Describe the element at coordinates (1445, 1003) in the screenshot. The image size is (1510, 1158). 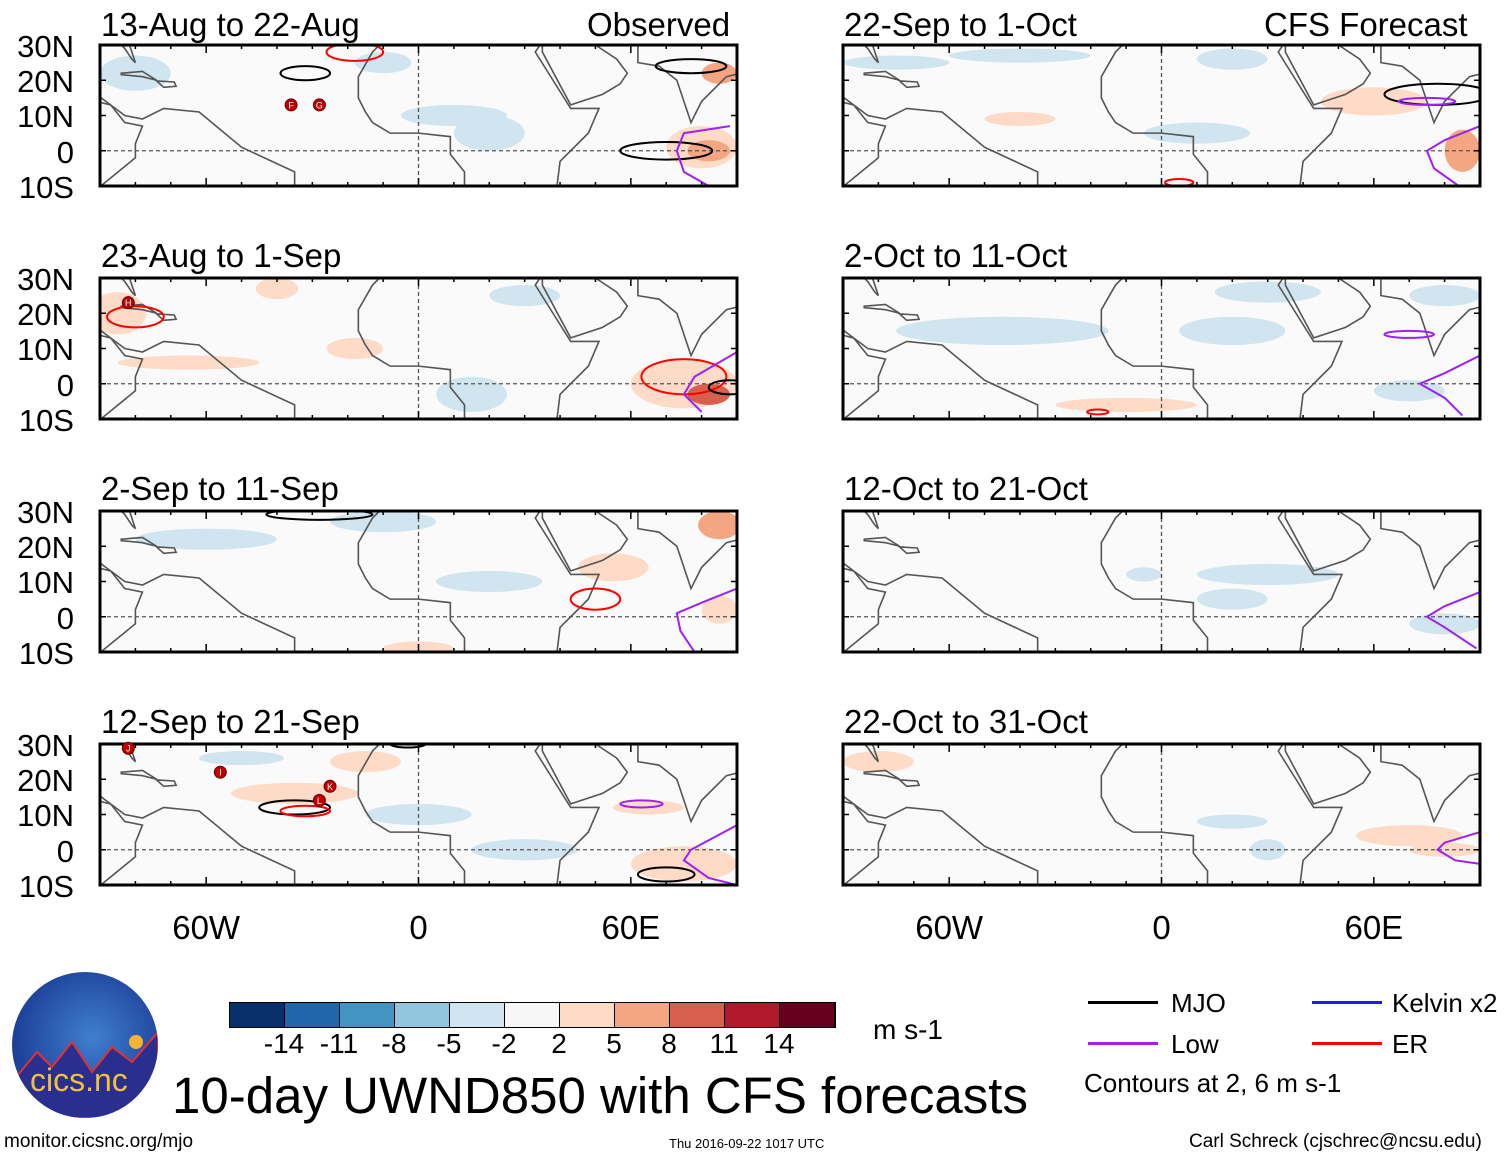
I see `legend-kelvin: Kelvin x2` at that location.